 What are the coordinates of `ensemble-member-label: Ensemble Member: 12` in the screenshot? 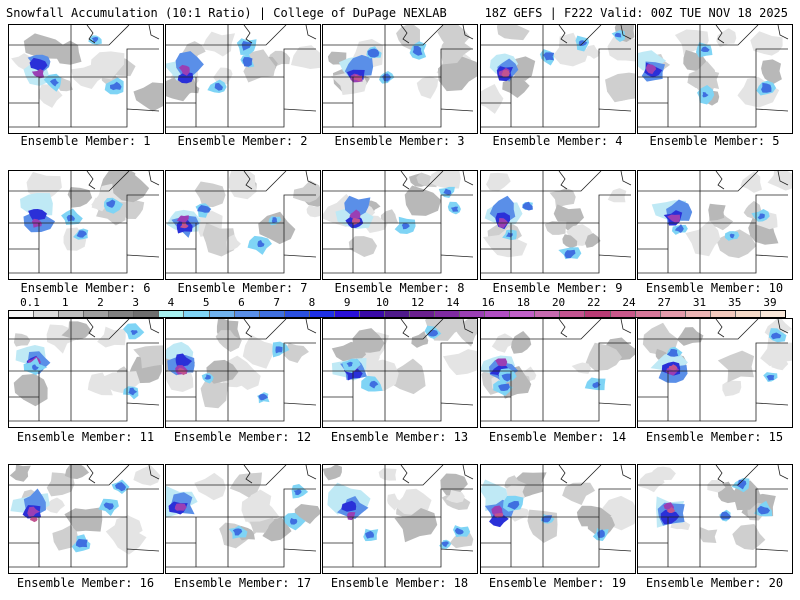 It's located at (242, 437).